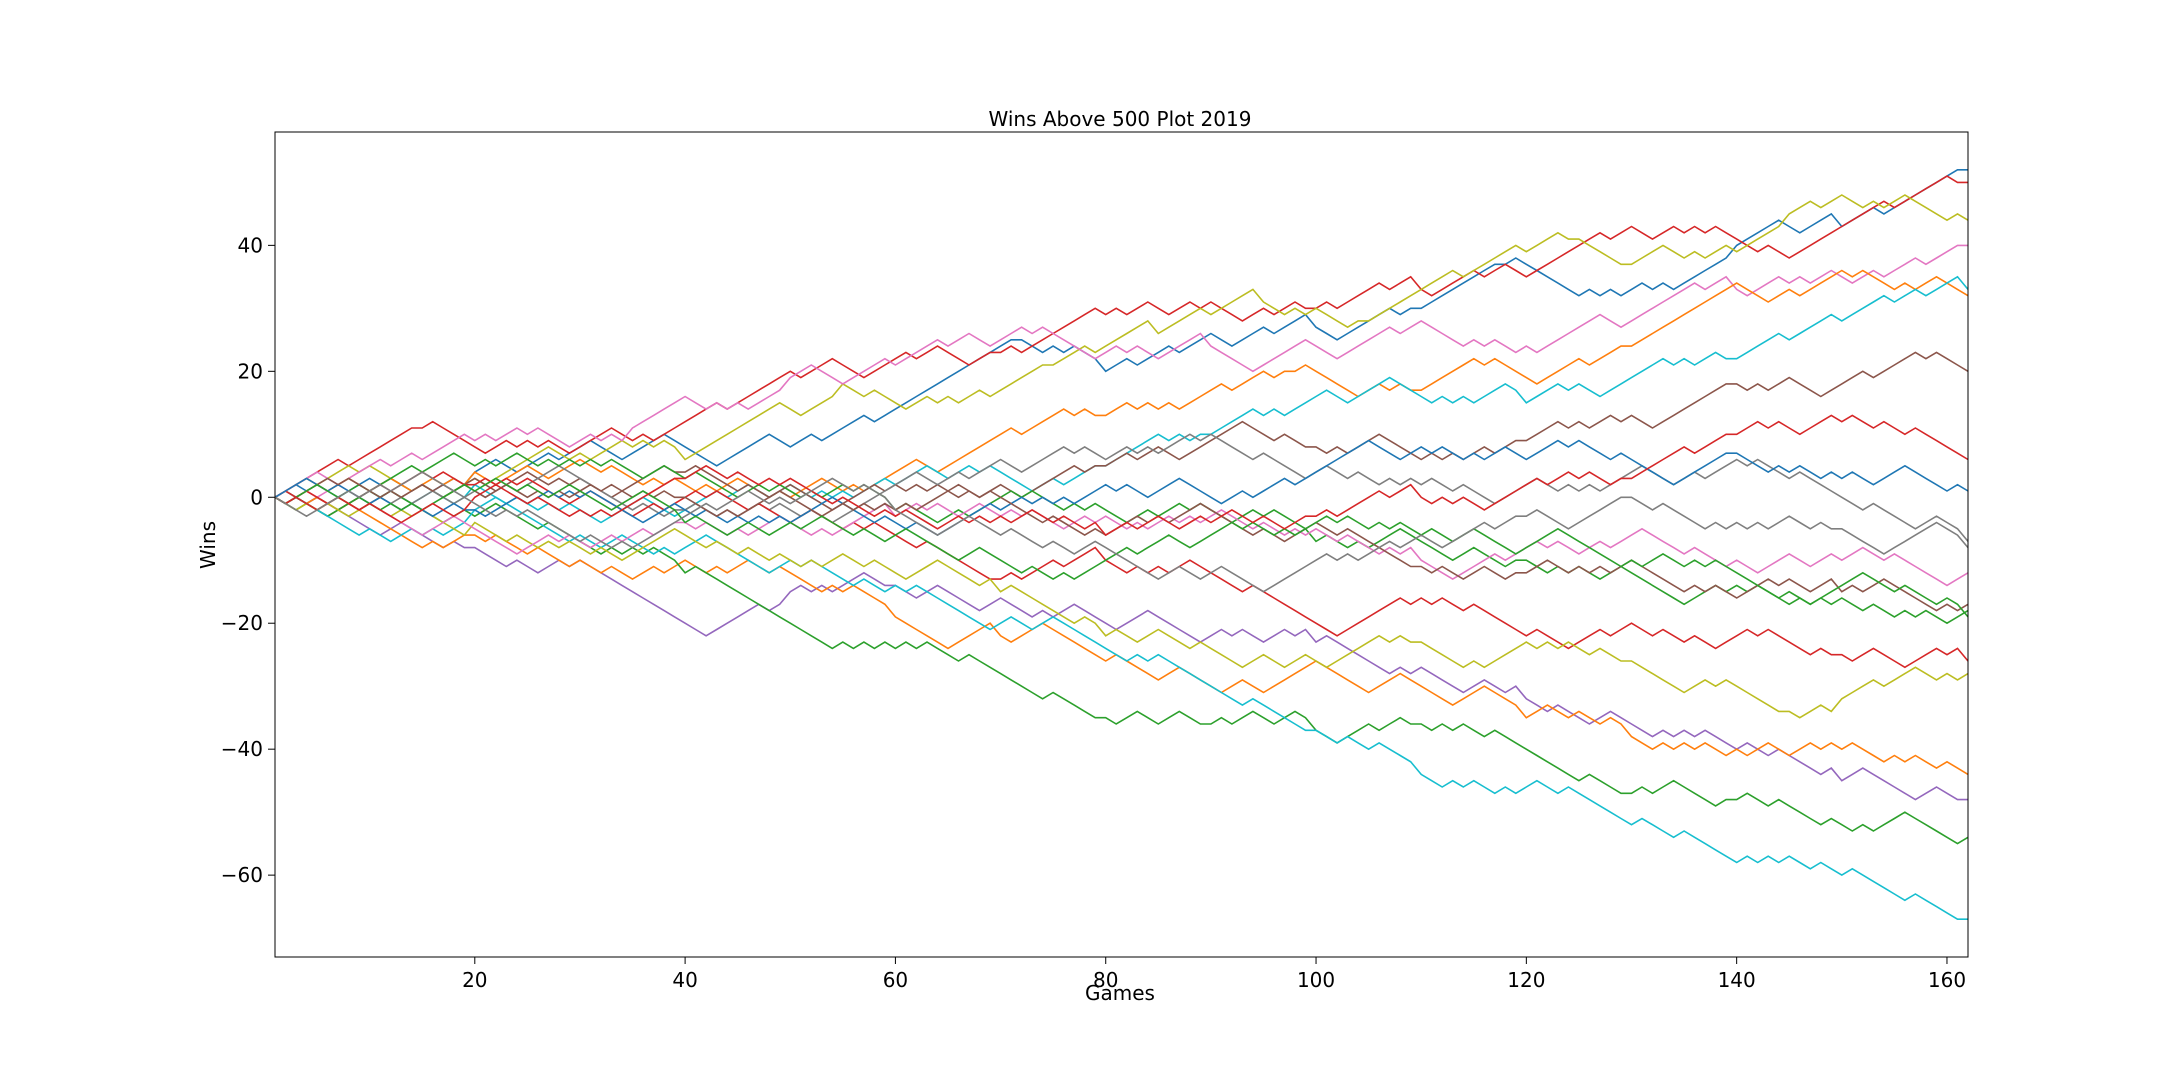 The image size is (2160, 1084). I want to click on y-axis-label: Wins, so click(208, 545).